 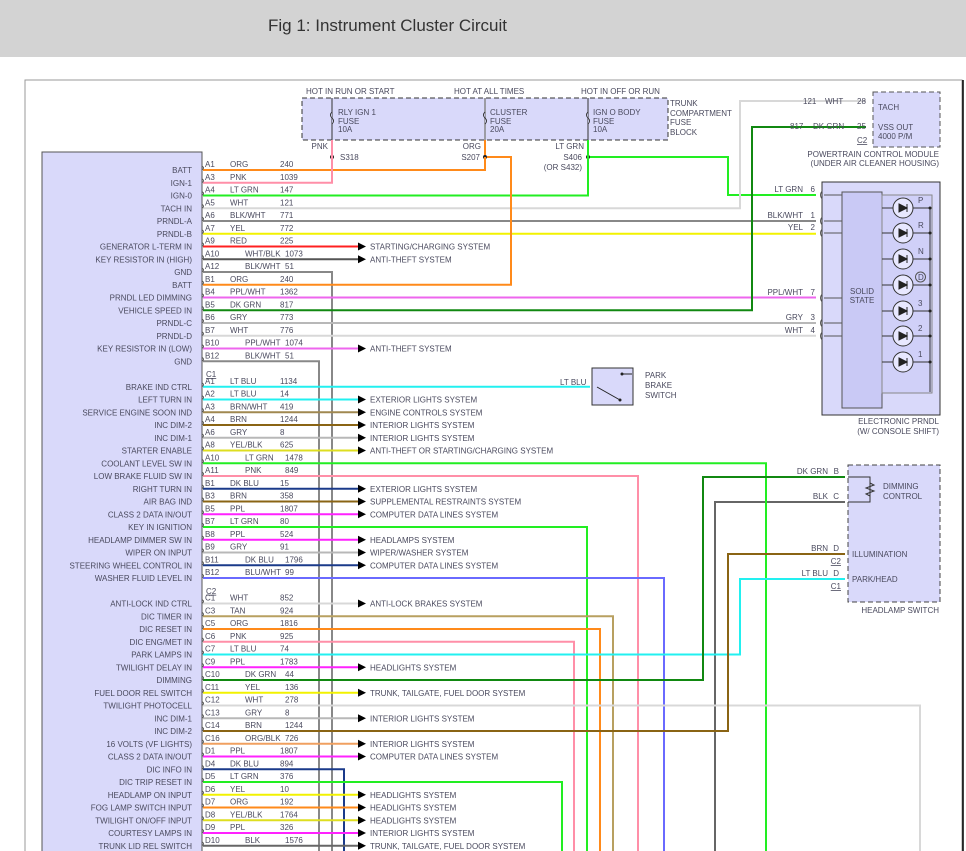 What do you see at coordinates (210, 827) in the screenshot?
I see `pin-number: D9` at bounding box center [210, 827].